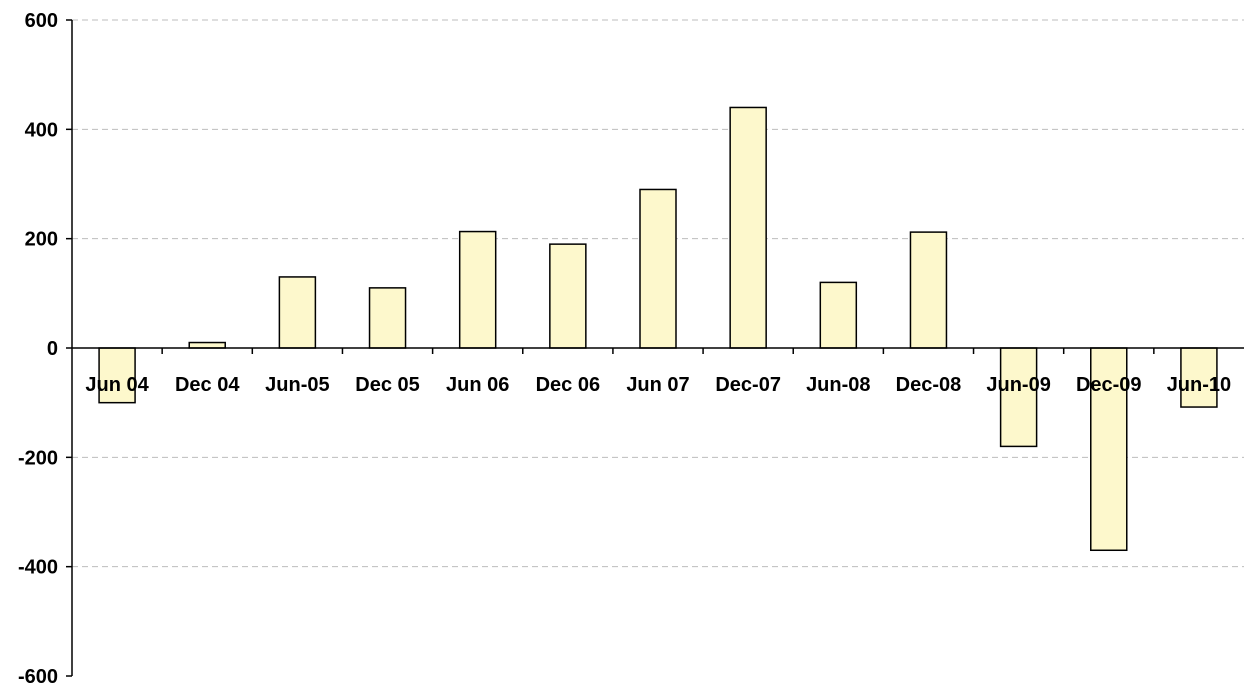 The image size is (1244, 686). I want to click on category-label: Jun-08, so click(838, 385).